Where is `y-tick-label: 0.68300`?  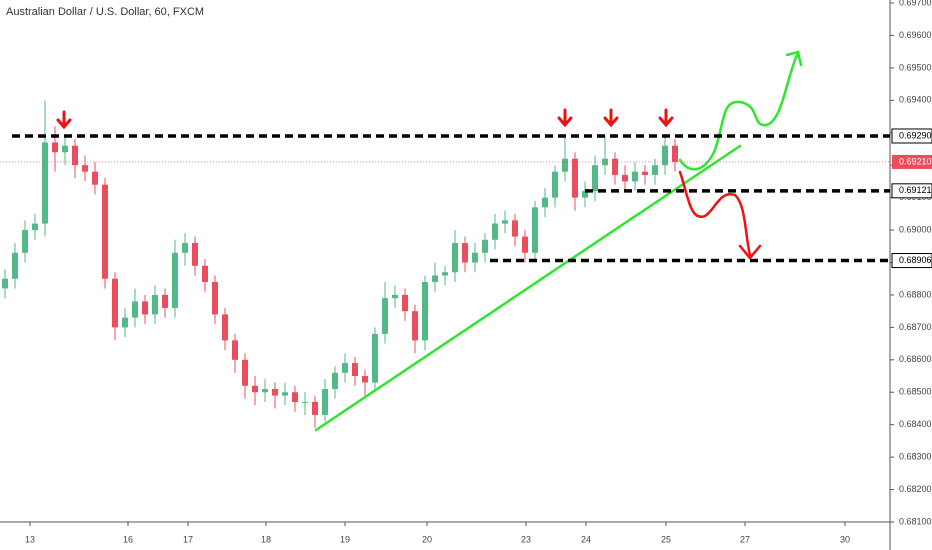 y-tick-label: 0.68300 is located at coordinates (915, 457).